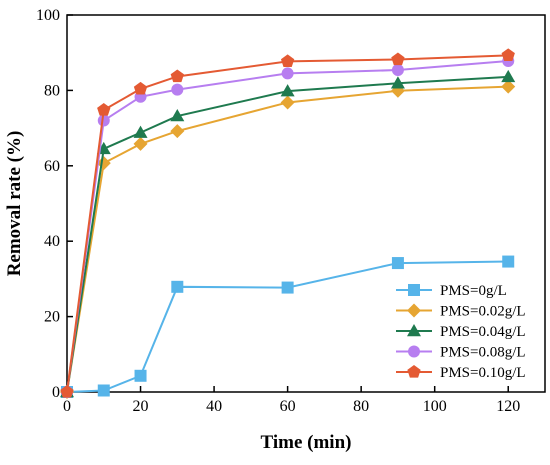  Describe the element at coordinates (483, 373) in the screenshot. I see `legend-label: PMS=0.10g/L` at that location.